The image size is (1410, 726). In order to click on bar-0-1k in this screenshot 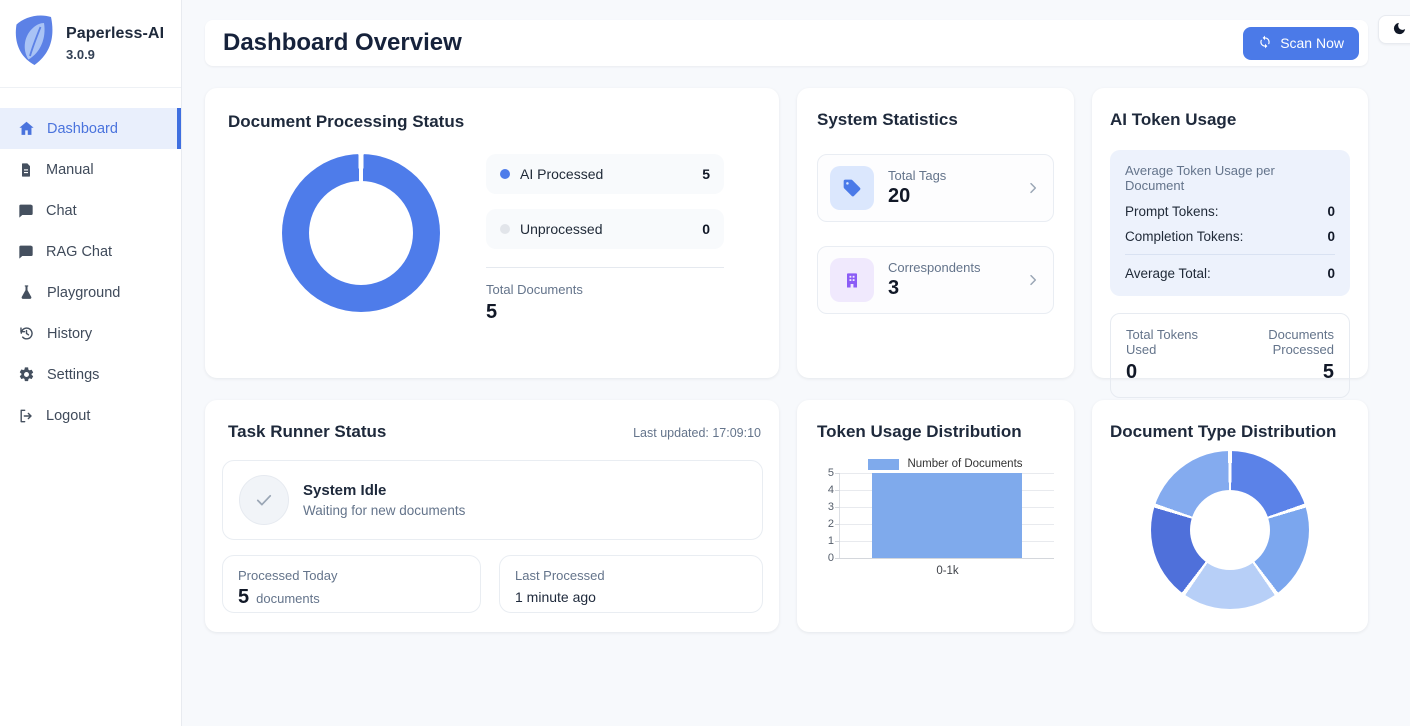, I will do `click(947, 515)`.